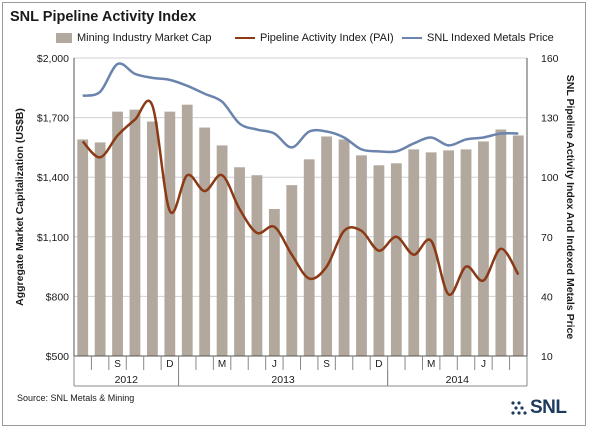  I want to click on y-tick-right: 130, so click(550, 119).